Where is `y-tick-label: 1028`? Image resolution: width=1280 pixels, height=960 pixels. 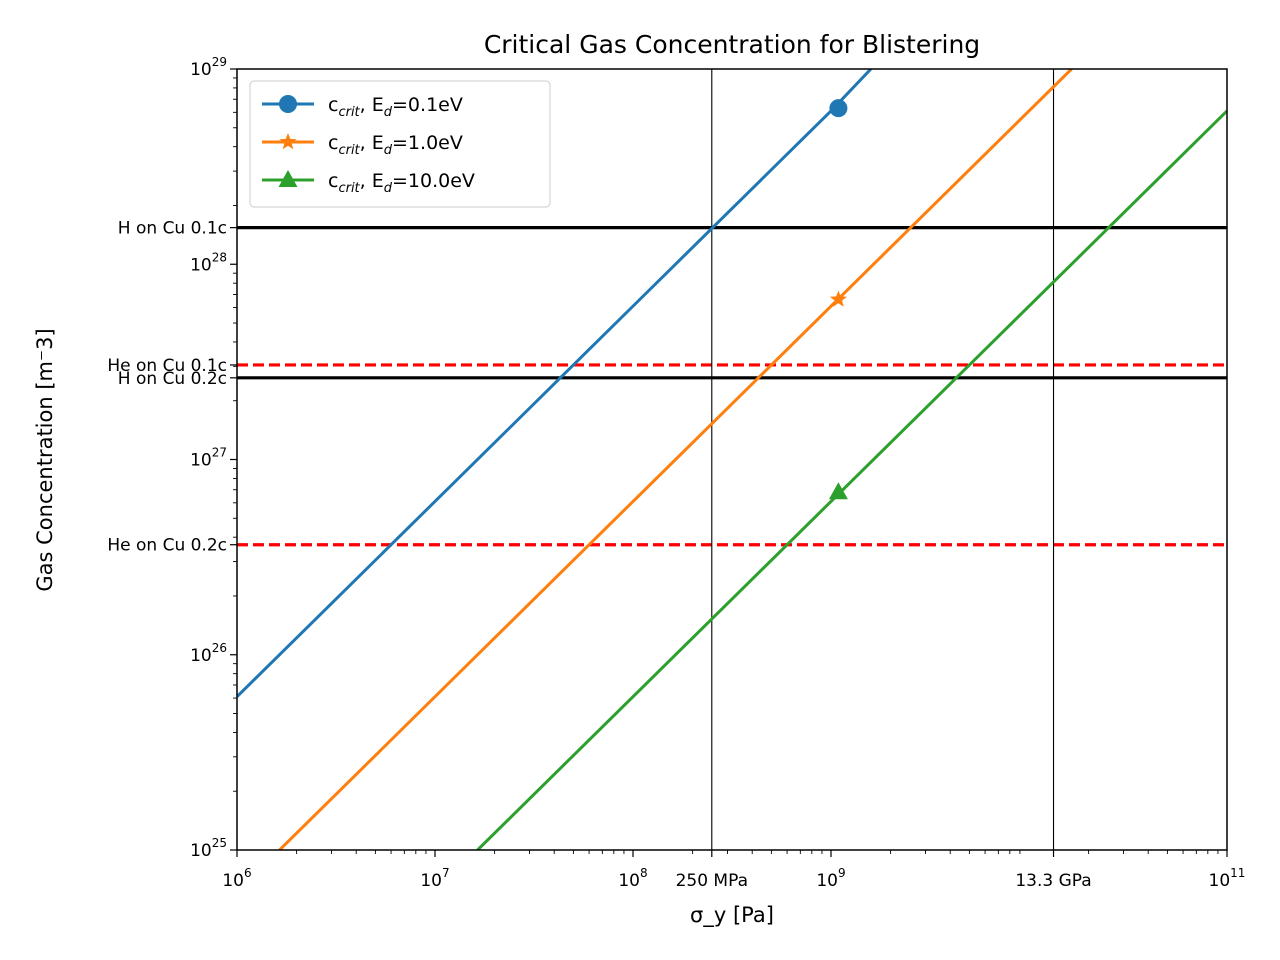 y-tick-label: 1028 is located at coordinates (208, 262).